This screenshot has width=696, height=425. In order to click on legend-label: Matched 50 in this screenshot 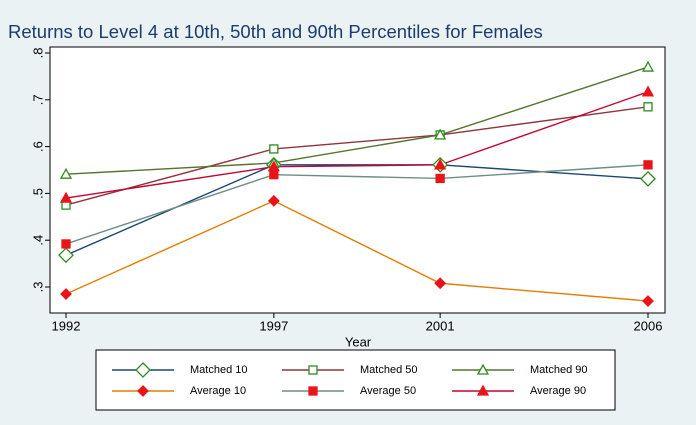, I will do `click(388, 370)`.